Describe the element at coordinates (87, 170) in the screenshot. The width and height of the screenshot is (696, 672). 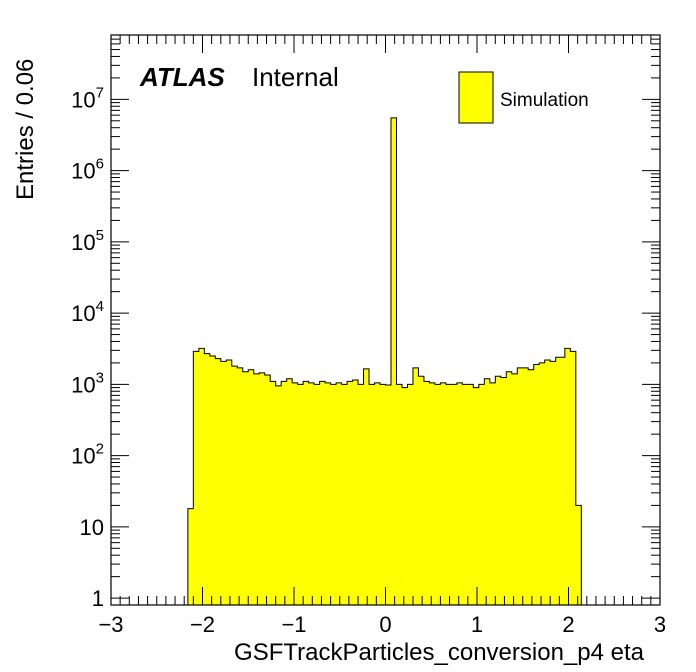
I see `y-tick-label: 10⁶` at that location.